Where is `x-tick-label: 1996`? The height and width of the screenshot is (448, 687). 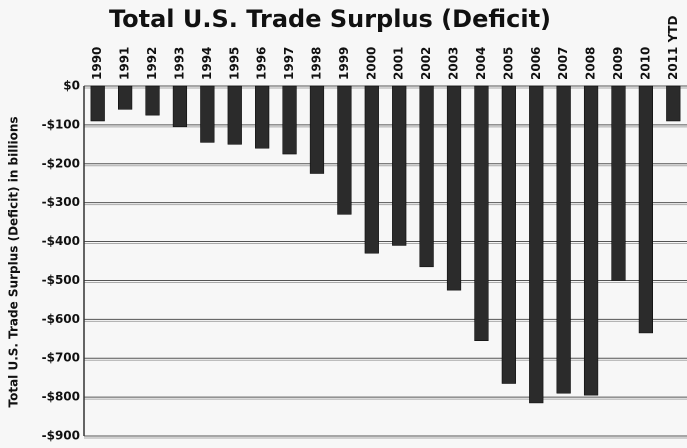 x-tick-label: 1996 is located at coordinates (262, 63).